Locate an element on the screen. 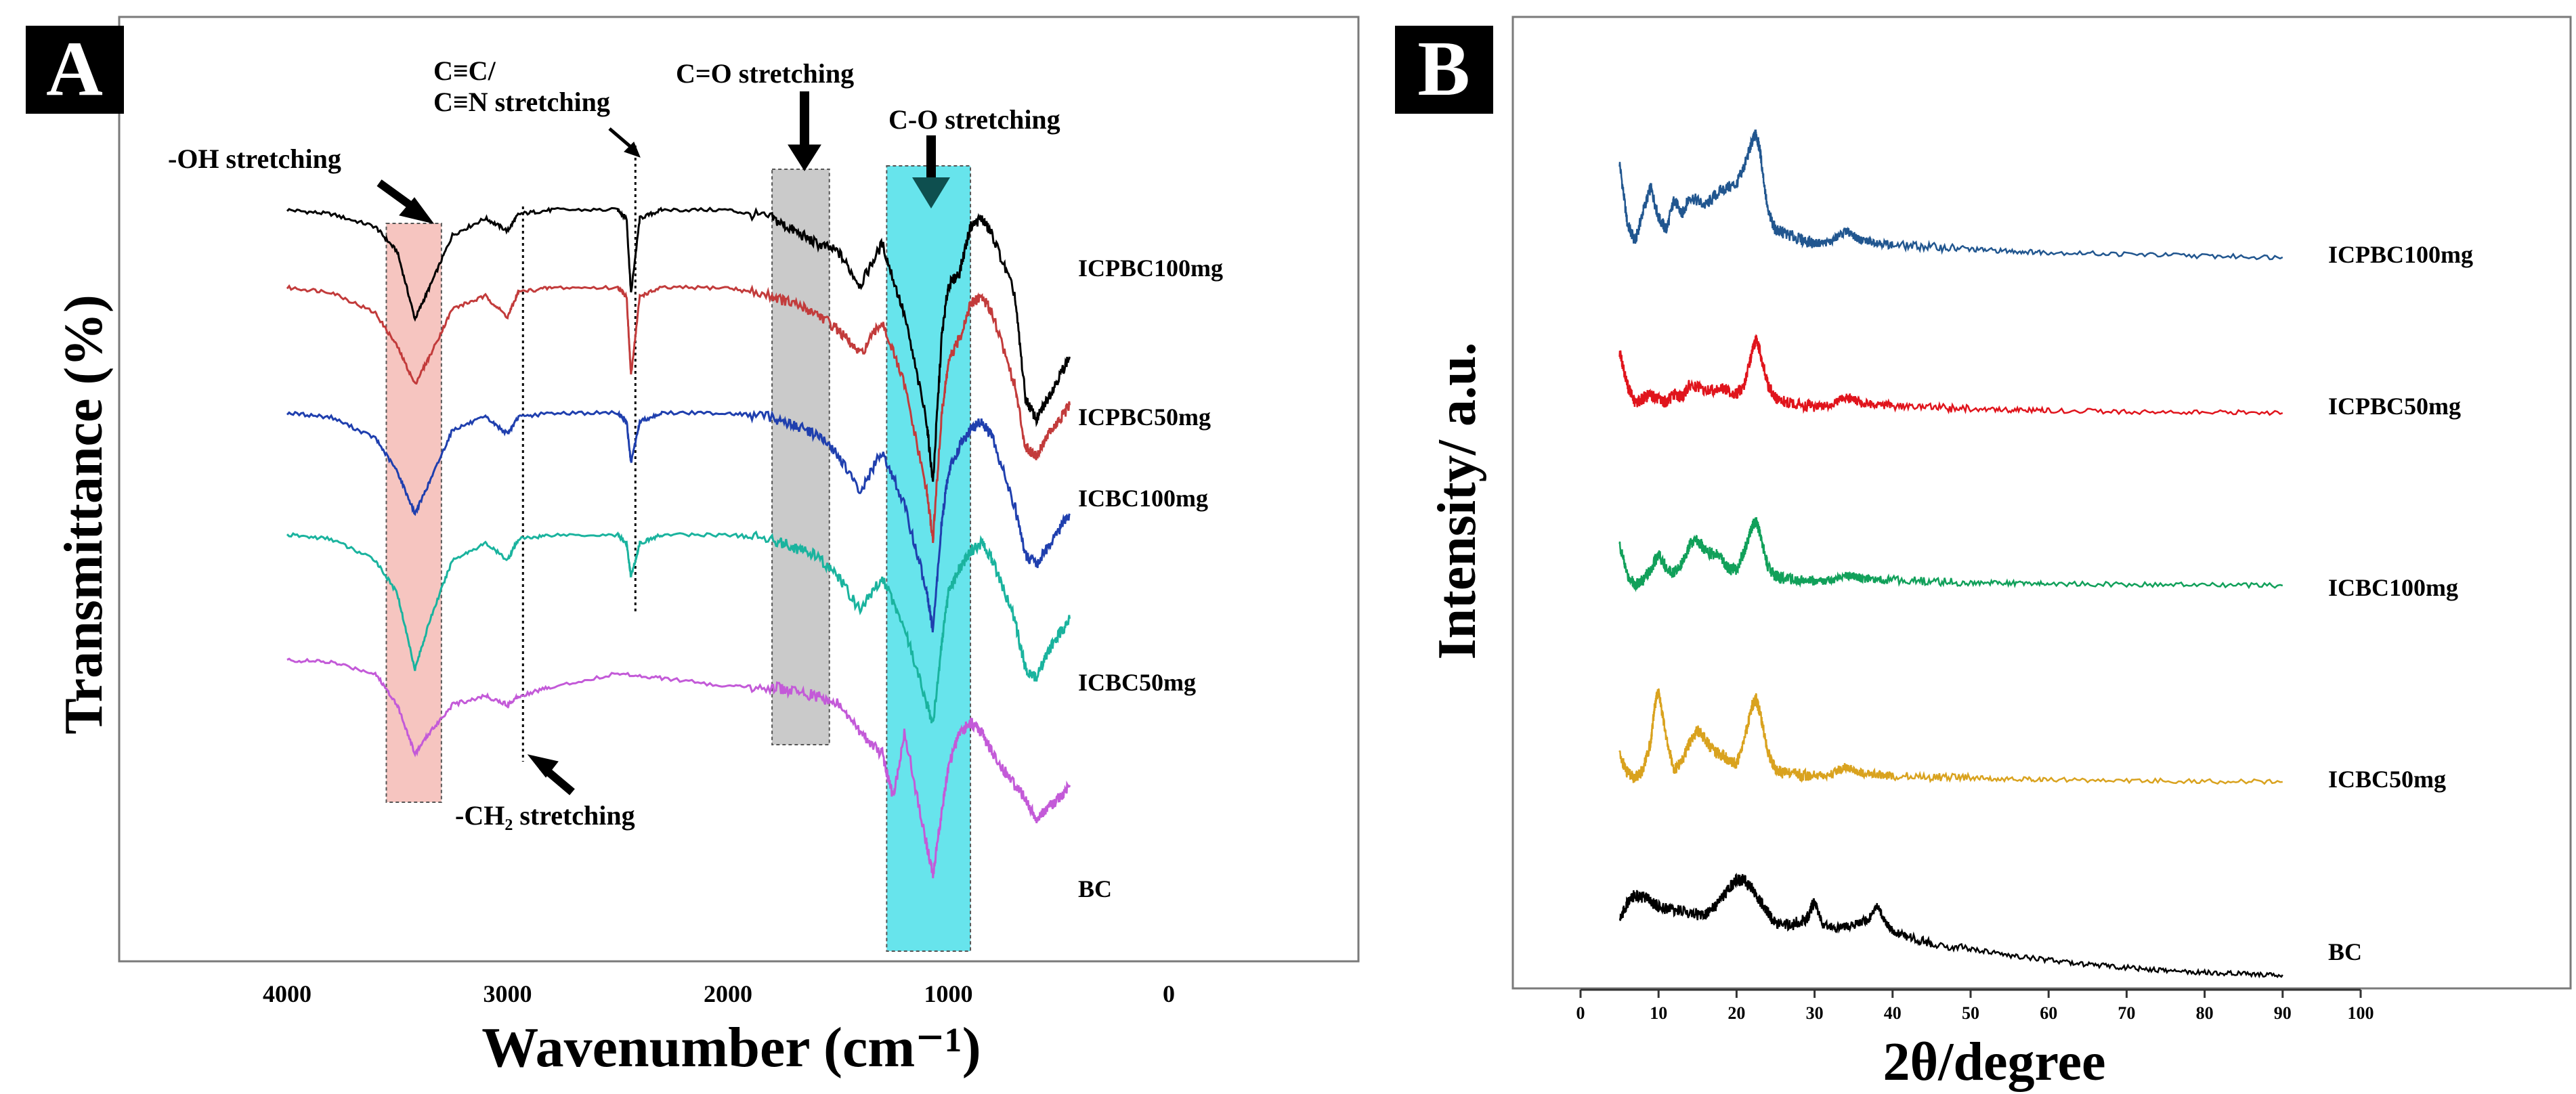 This screenshot has width=2576, height=1094. panel-a-x-label: Wavenumber (cm⁻¹) is located at coordinates (731, 1048).